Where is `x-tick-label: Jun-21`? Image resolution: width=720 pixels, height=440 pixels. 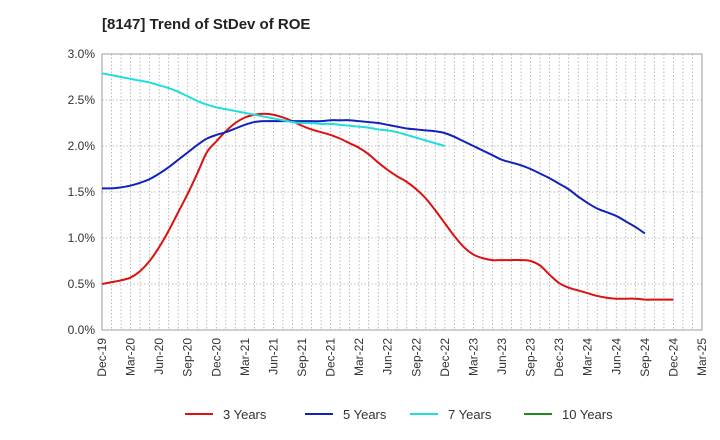
x-tick-label: Jun-21 is located at coordinates (273, 356).